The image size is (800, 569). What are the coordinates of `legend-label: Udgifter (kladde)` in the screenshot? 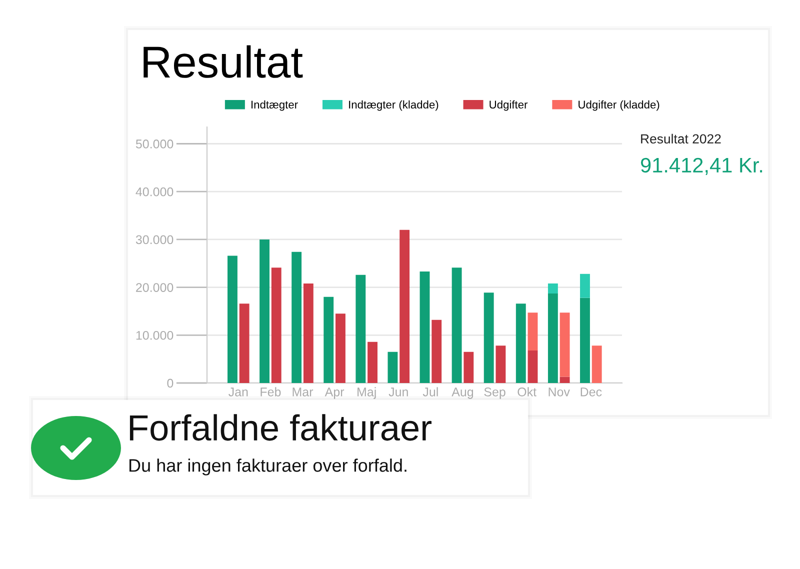 It's located at (619, 105).